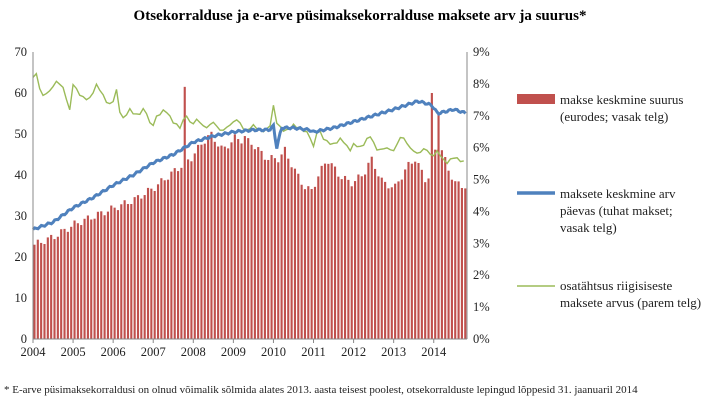  Describe the element at coordinates (24, 339) in the screenshot. I see `y-left-tick-label: 0` at that location.